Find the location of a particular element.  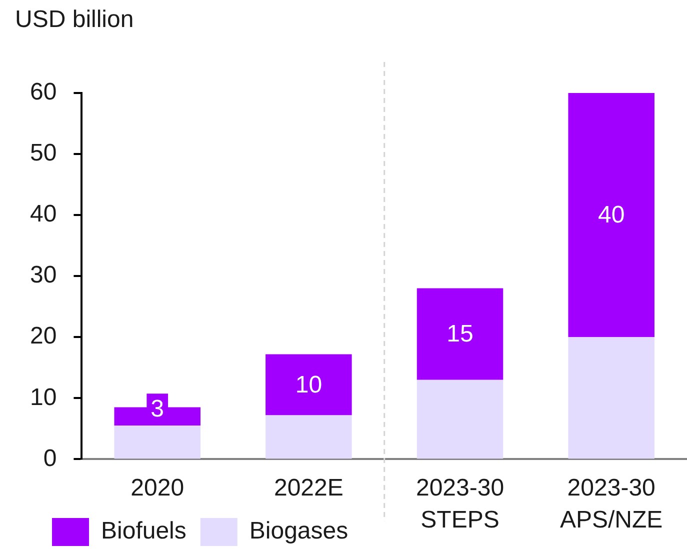

data-label: 40 is located at coordinates (611, 215).